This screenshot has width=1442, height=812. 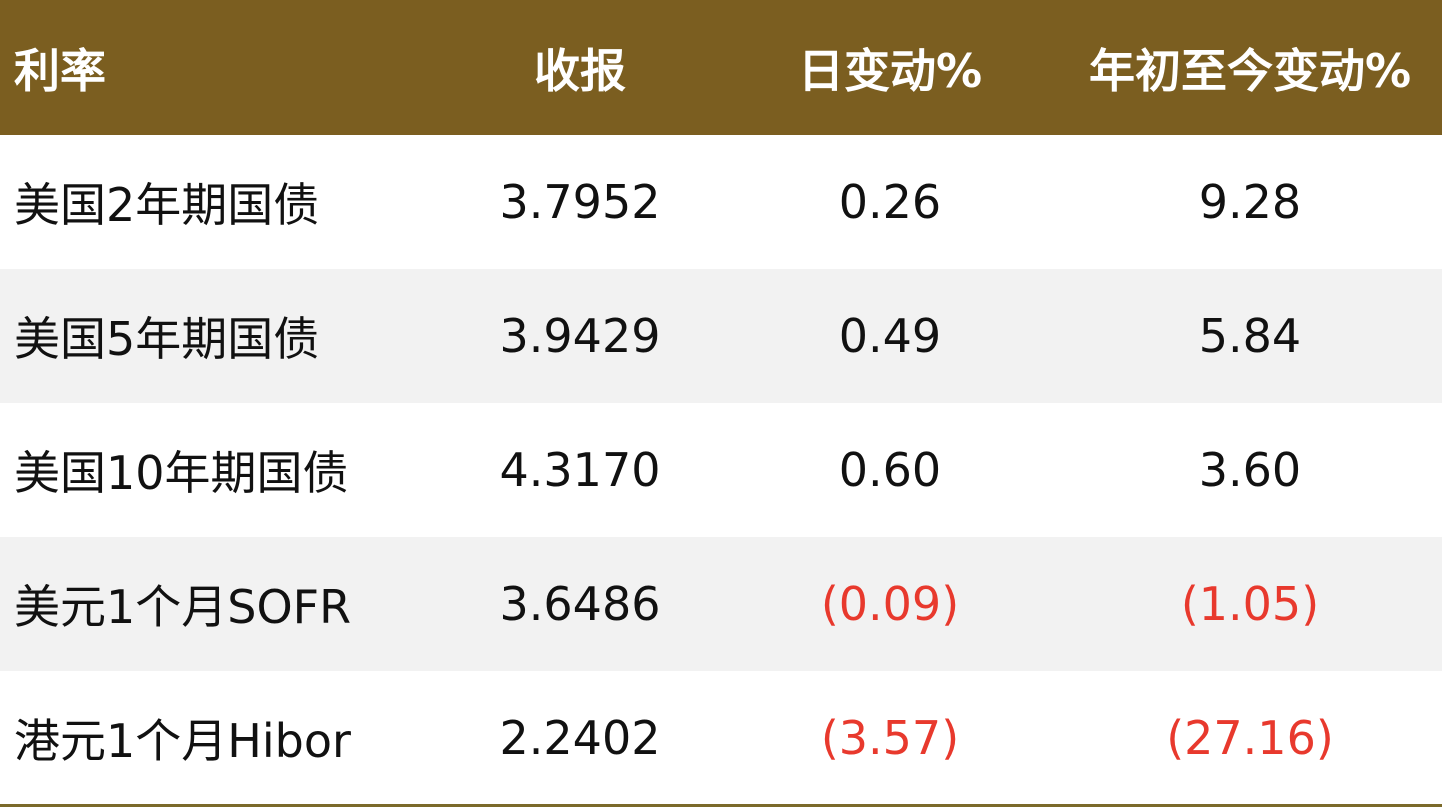 What do you see at coordinates (1250, 738) in the screenshot?
I see `value-cell: (27.16)` at bounding box center [1250, 738].